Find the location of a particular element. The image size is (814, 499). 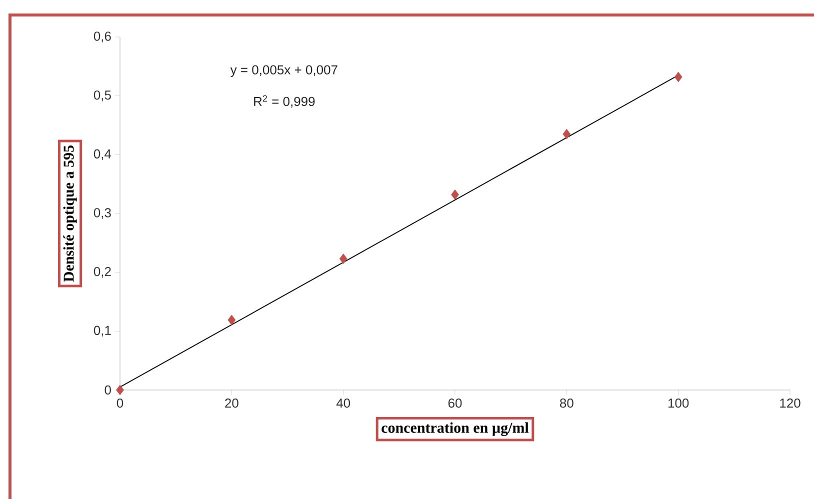

annotation: y = 0,005x + 0,007 is located at coordinates (284, 71).